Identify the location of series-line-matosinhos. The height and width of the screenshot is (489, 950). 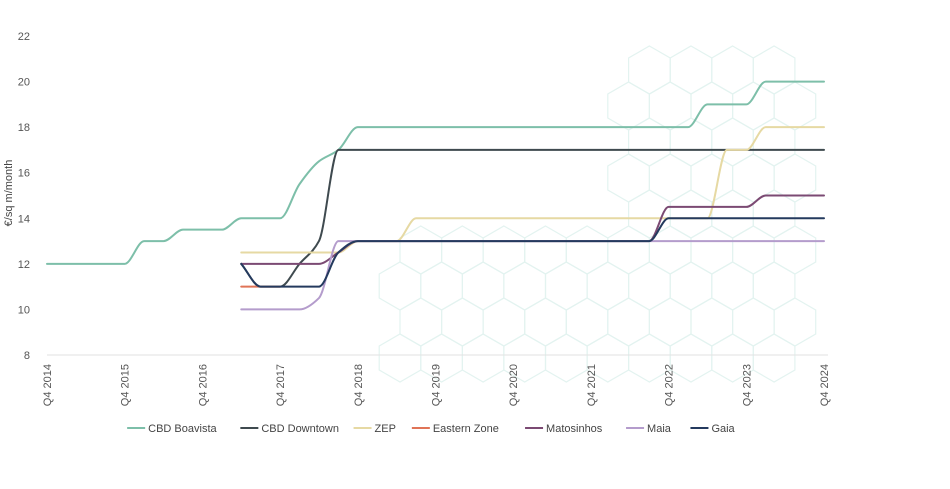
(532, 229).